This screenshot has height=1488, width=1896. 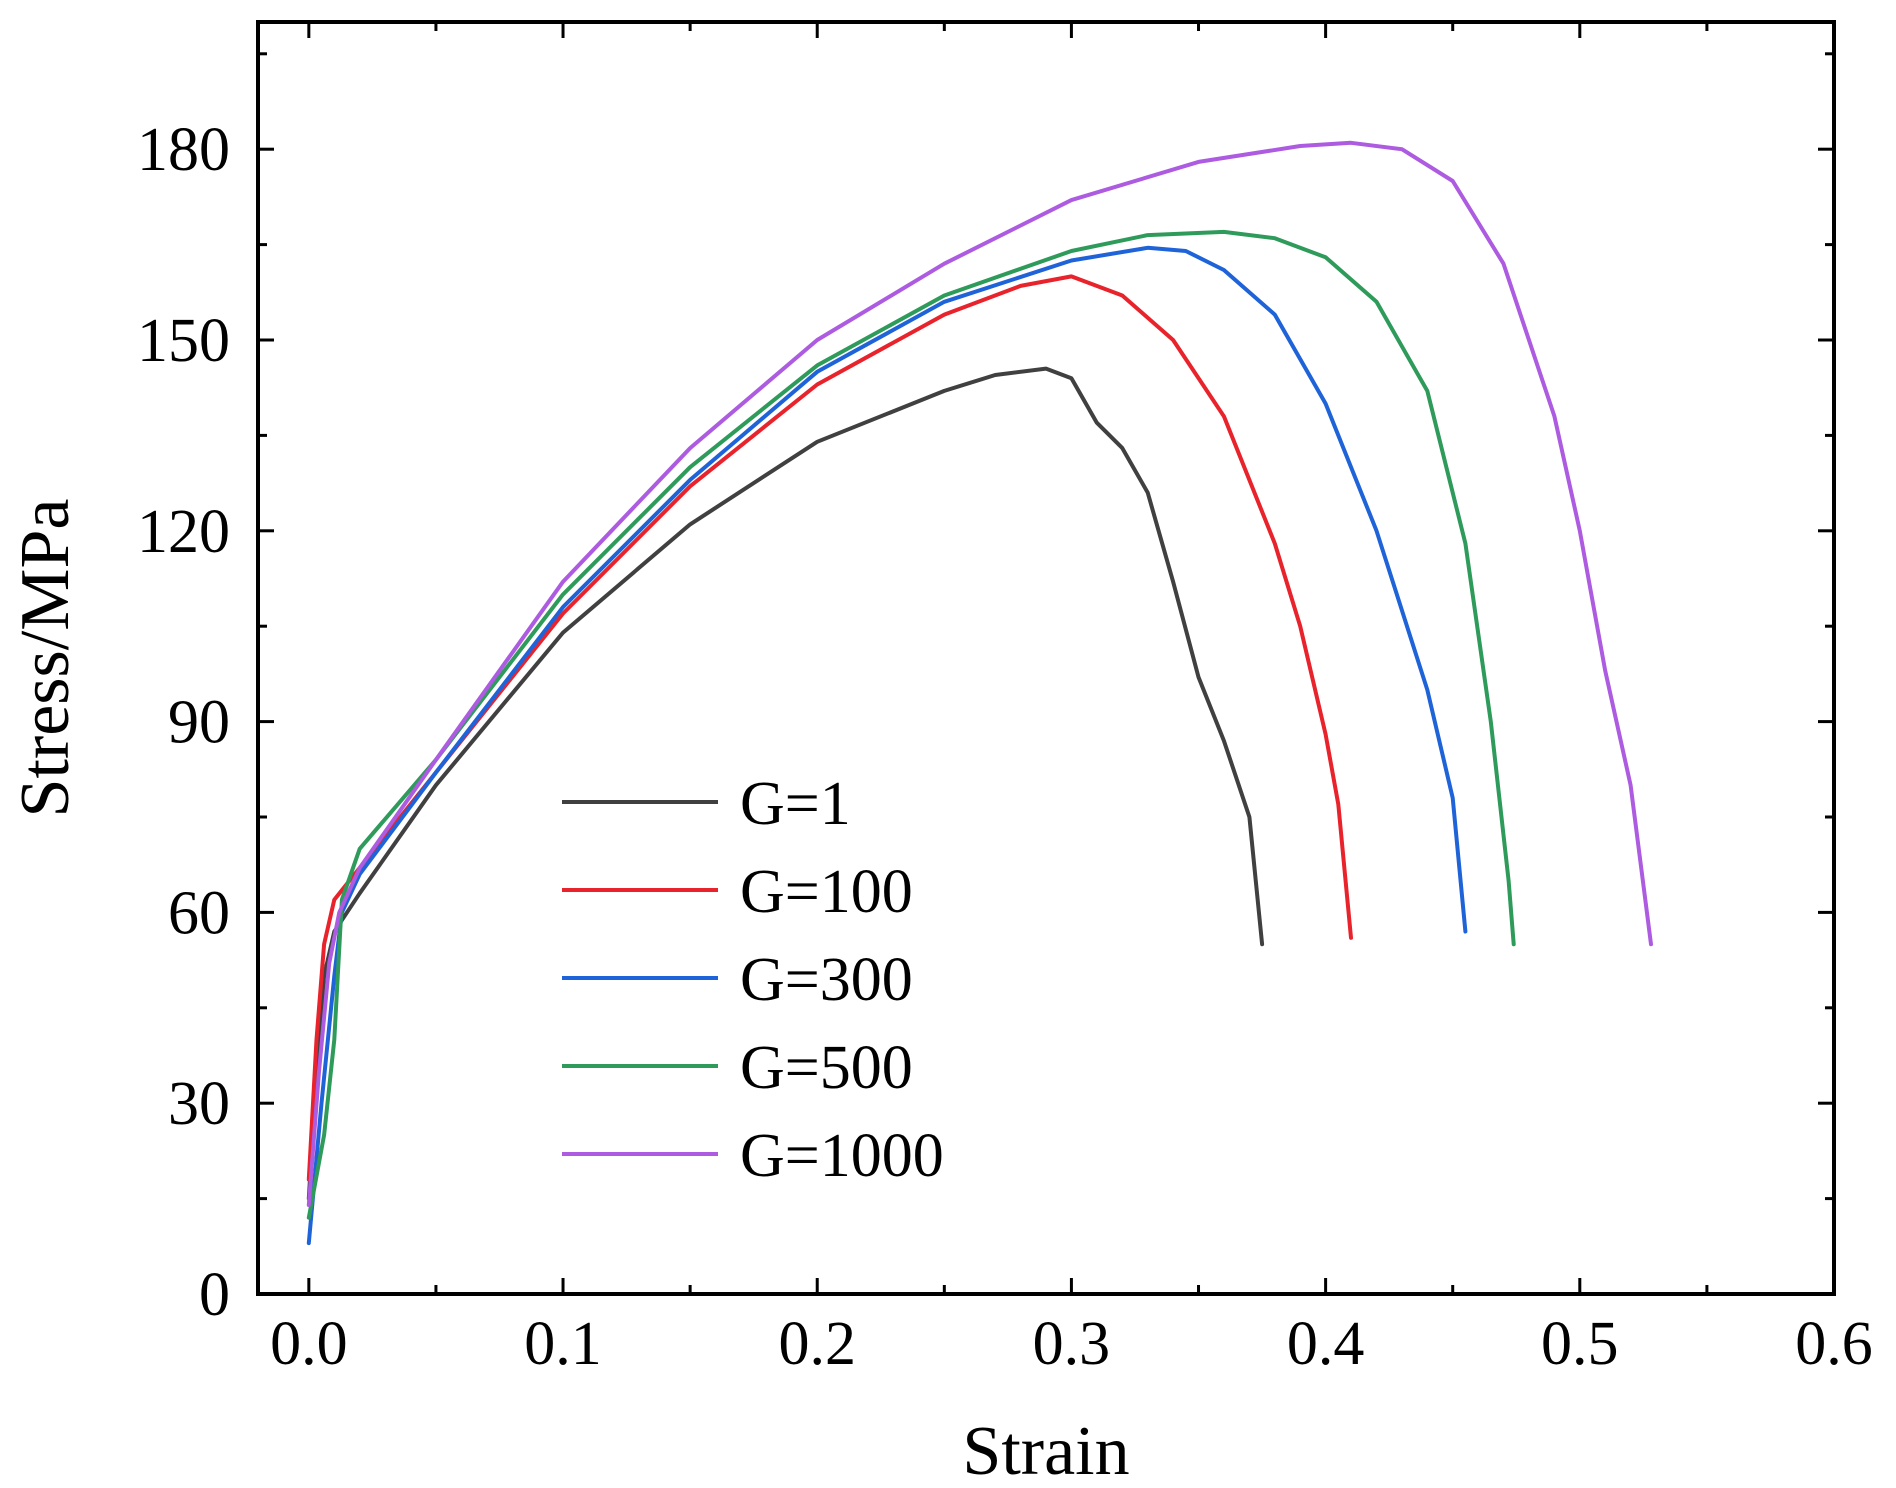 What do you see at coordinates (817, 1344) in the screenshot?
I see `x-tick-label: 0.2` at bounding box center [817, 1344].